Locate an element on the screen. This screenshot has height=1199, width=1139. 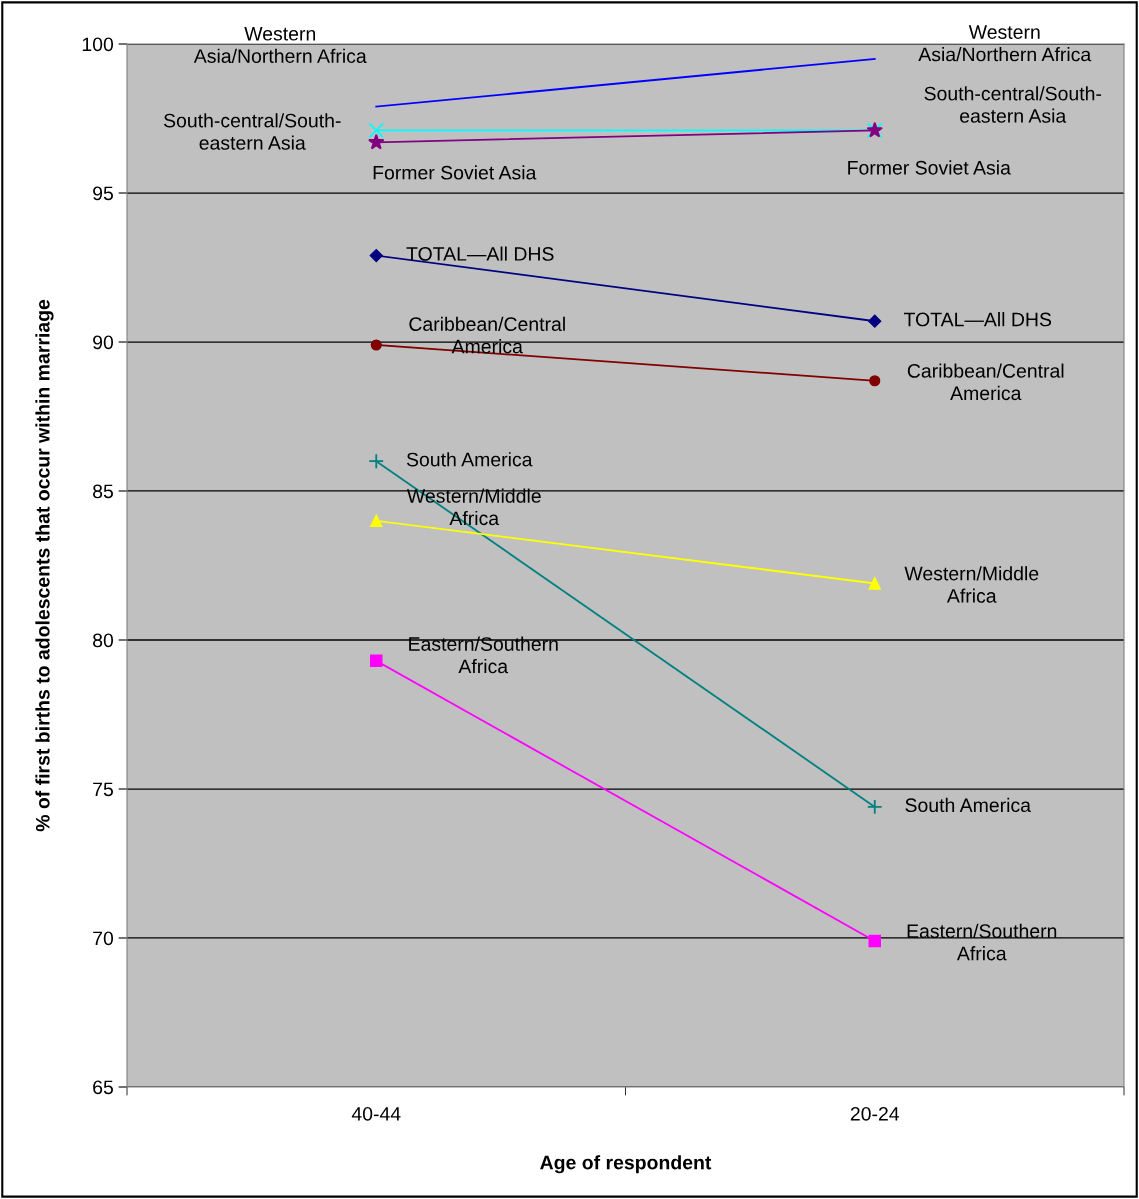
y-tick-label: 65 is located at coordinates (103, 1087).